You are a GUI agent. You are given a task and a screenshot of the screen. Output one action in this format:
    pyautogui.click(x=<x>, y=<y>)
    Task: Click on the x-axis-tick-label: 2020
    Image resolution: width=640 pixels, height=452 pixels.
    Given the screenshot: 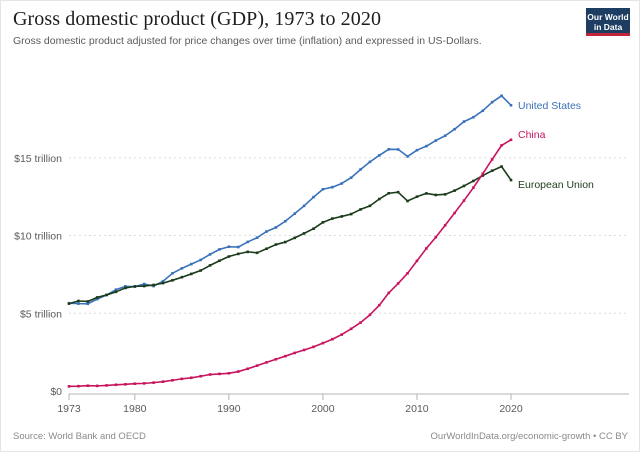 What is the action you would take?
    pyautogui.click(x=511, y=409)
    